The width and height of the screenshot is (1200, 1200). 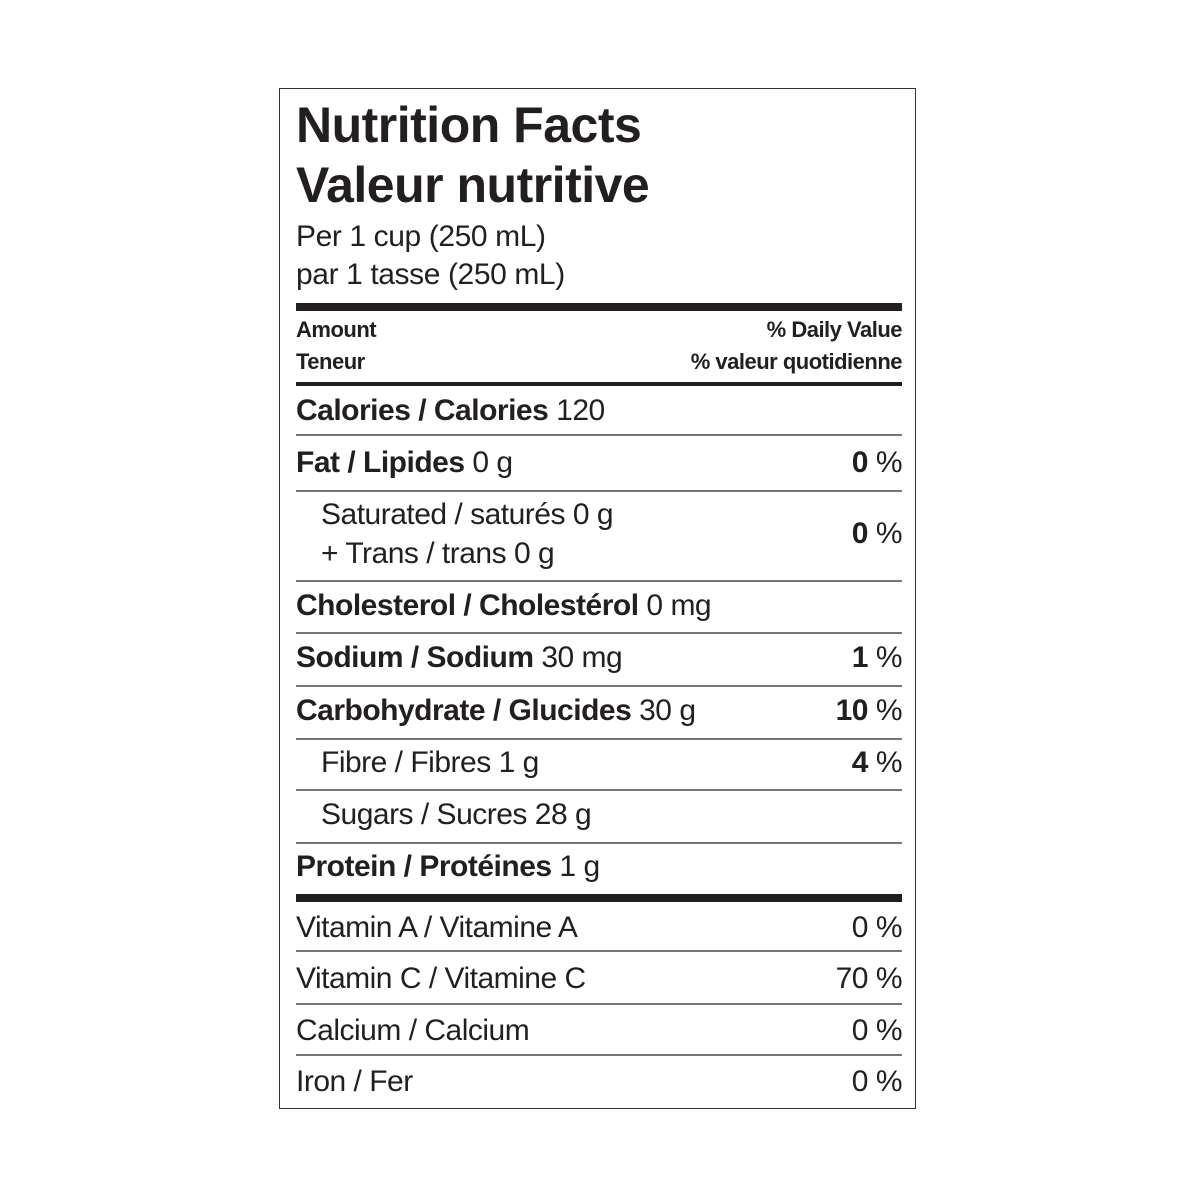 I want to click on calories-row: Calories / Calories 120, so click(x=450, y=411).